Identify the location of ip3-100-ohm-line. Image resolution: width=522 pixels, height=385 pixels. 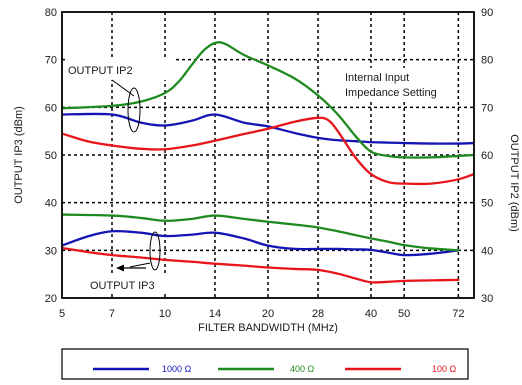
(261, 265).